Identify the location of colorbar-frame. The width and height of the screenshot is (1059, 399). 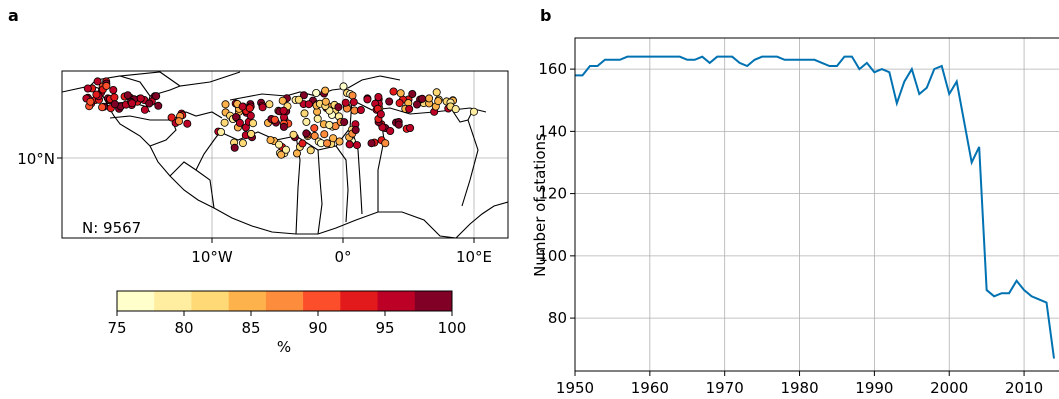
(284, 301).